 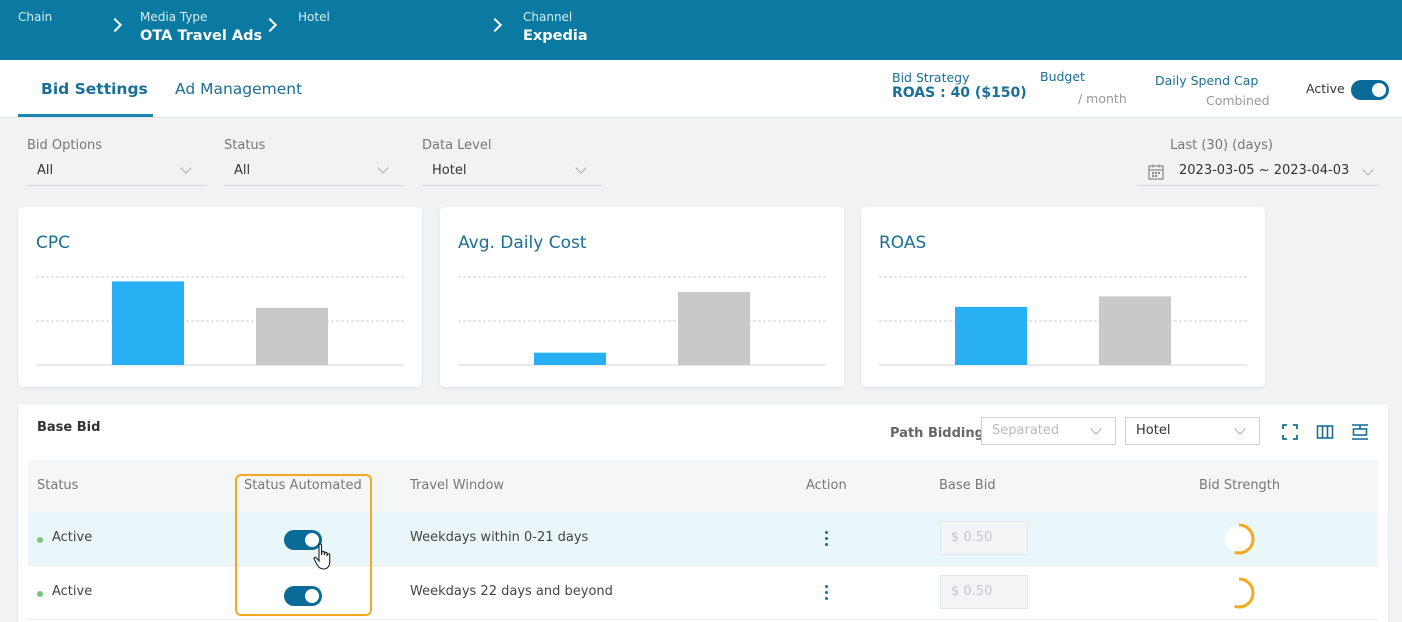 What do you see at coordinates (1153, 430) in the screenshot?
I see `level-value: Hotel` at bounding box center [1153, 430].